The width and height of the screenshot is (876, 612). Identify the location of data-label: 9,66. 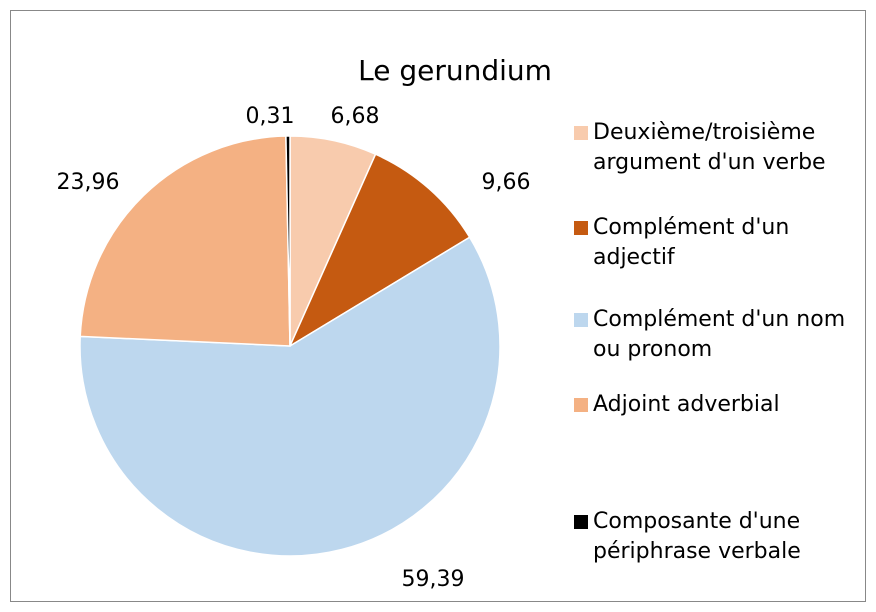
(506, 182).